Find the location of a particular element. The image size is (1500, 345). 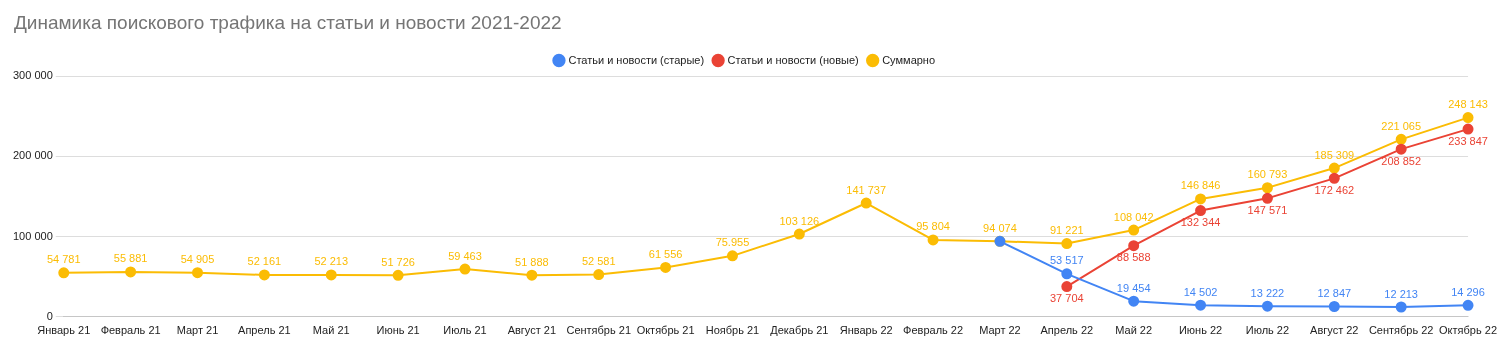

data-label: 160 793 is located at coordinates (1267, 174).